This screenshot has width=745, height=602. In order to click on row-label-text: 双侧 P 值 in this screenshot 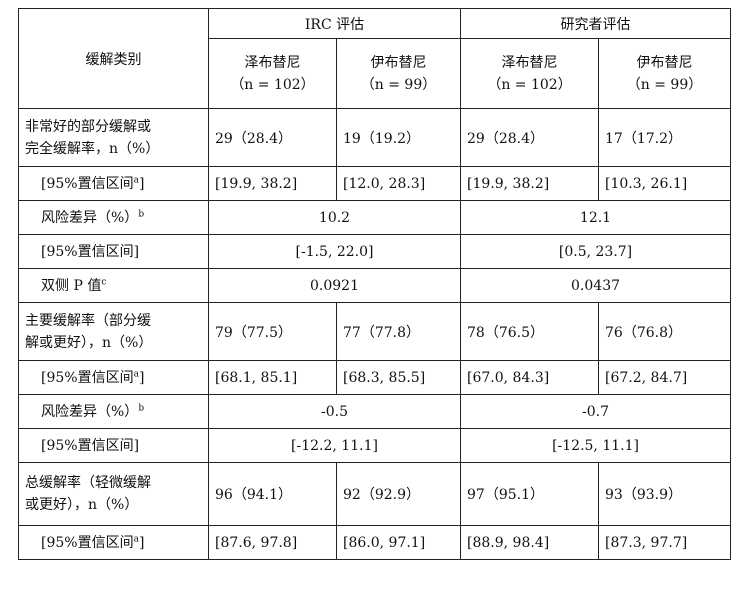, I will do `click(71, 285)`.